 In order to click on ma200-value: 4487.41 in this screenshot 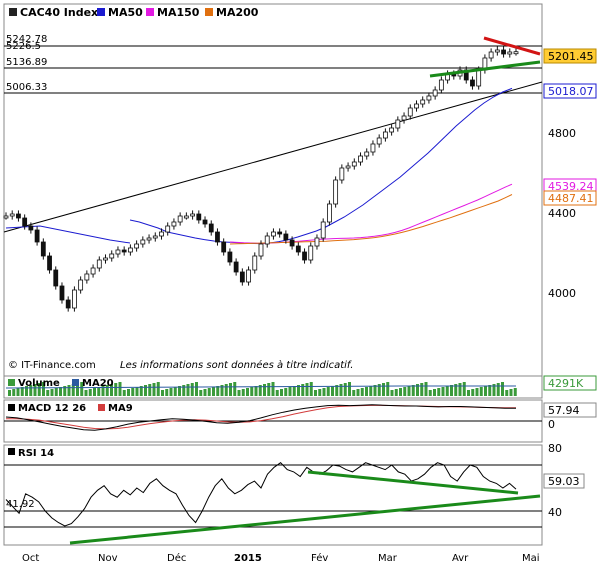, I will do `click(571, 198)`.